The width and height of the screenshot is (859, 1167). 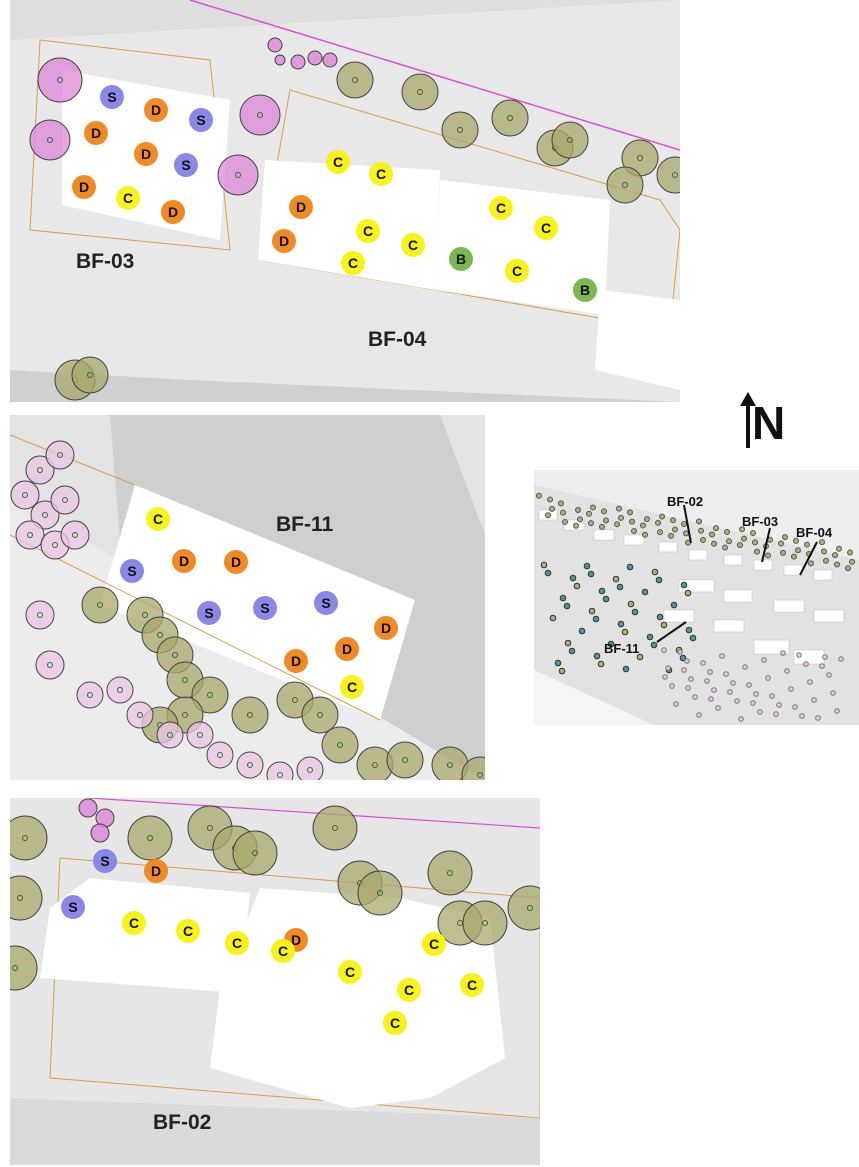 What do you see at coordinates (186, 165) in the screenshot?
I see `plan1-marker-s` at bounding box center [186, 165].